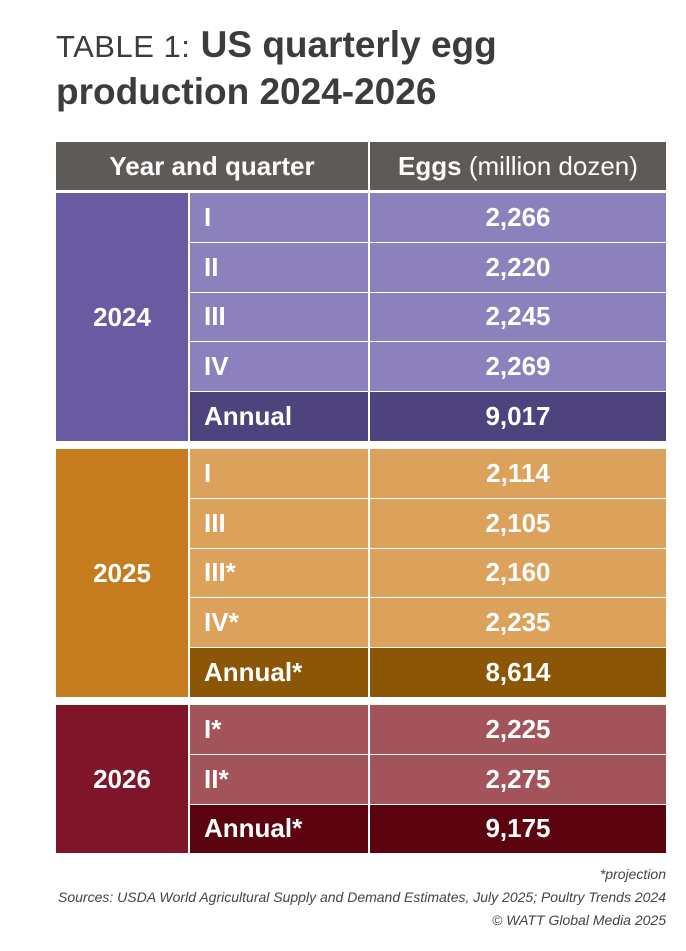 The height and width of the screenshot is (951, 686). I want to click on header-year-quarter: Year and quarter, so click(212, 166).